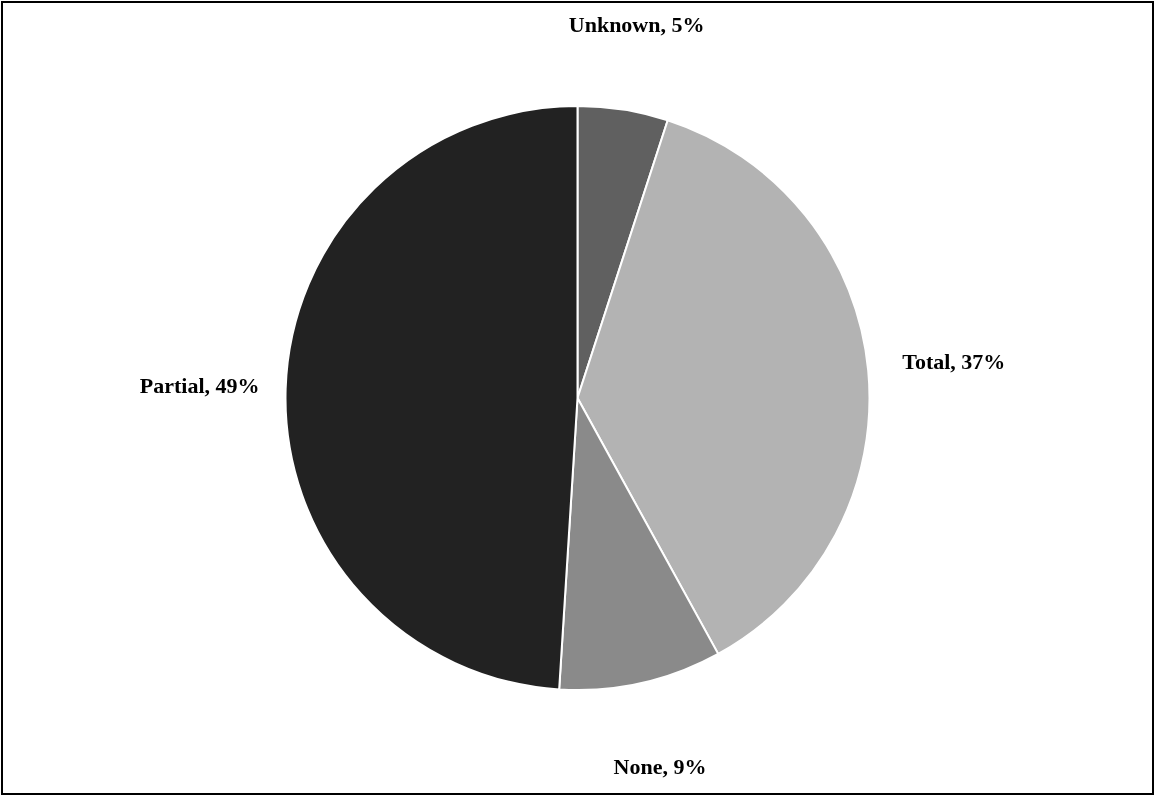 This screenshot has width=1155, height=796. I want to click on slice-label: Total, 37%, so click(954, 362).